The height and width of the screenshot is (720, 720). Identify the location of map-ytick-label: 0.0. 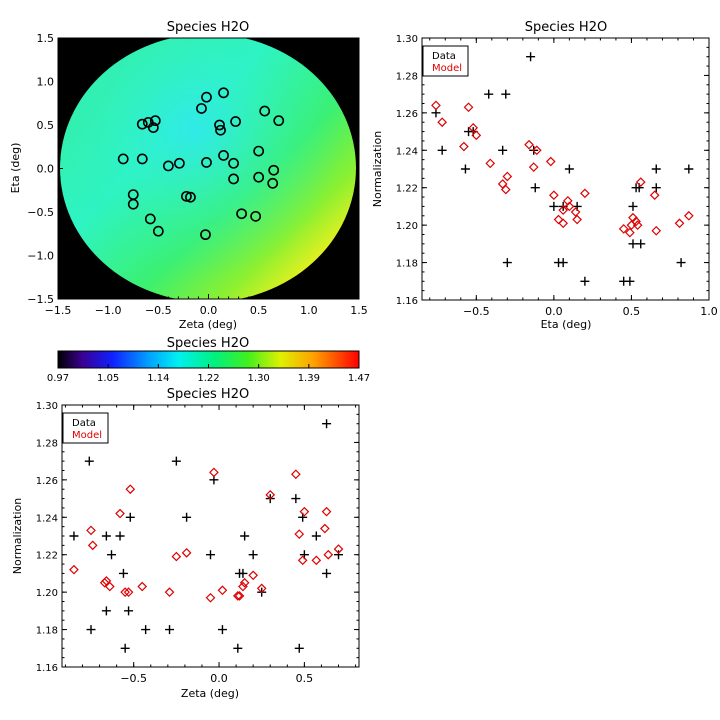
(46, 169).